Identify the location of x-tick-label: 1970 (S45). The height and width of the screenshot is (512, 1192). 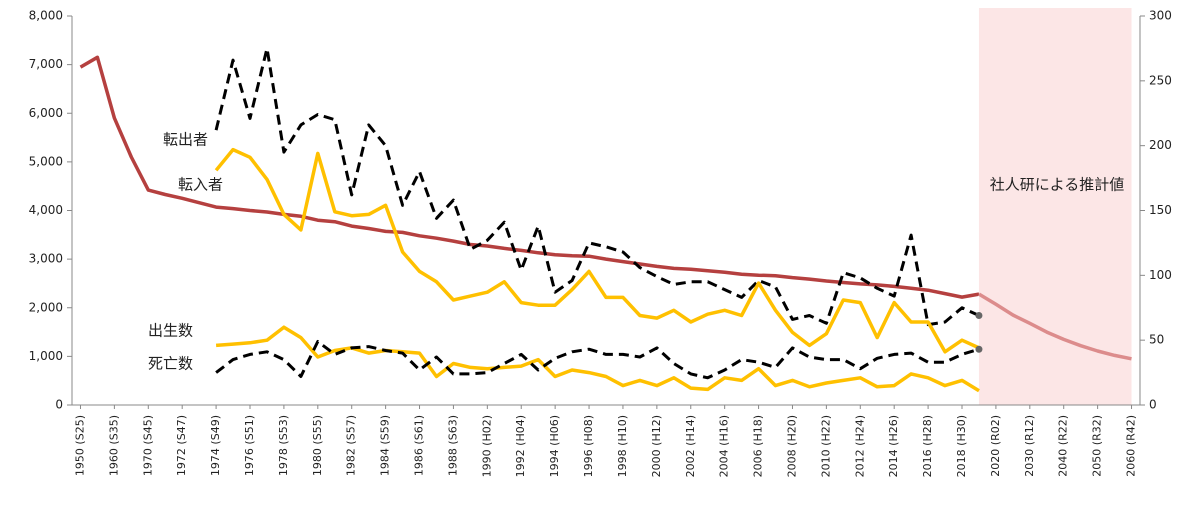
(147, 445).